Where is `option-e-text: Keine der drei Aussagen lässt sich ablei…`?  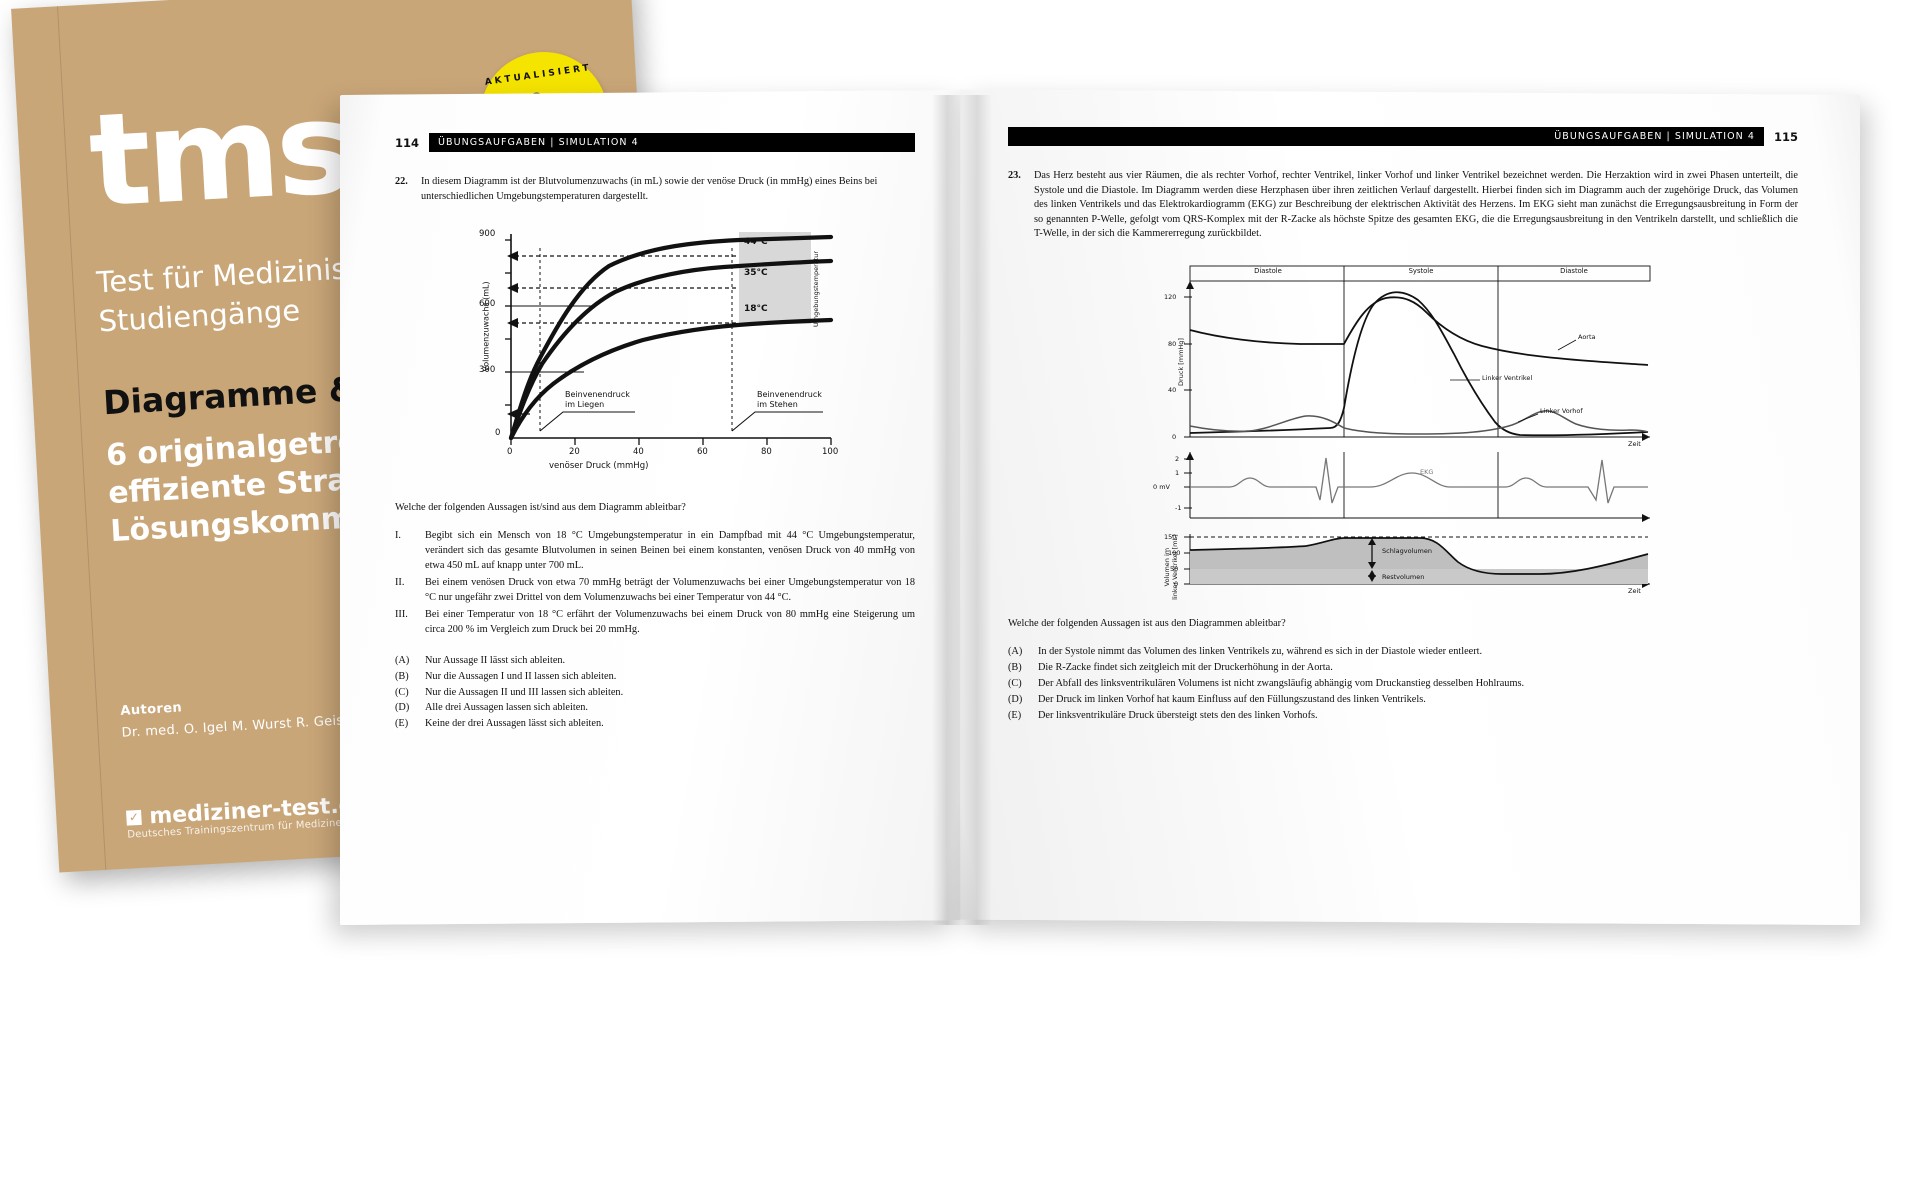 option-e-text: Keine der drei Aussagen lässt sich ablei… is located at coordinates (514, 724).